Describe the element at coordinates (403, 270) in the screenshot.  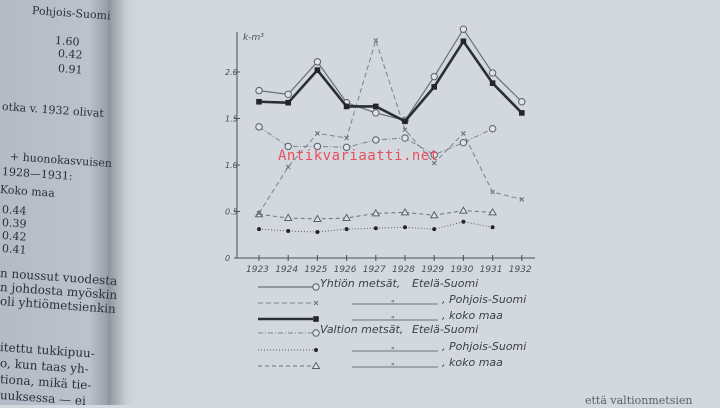
I see `x-tick-label: 1928` at that location.